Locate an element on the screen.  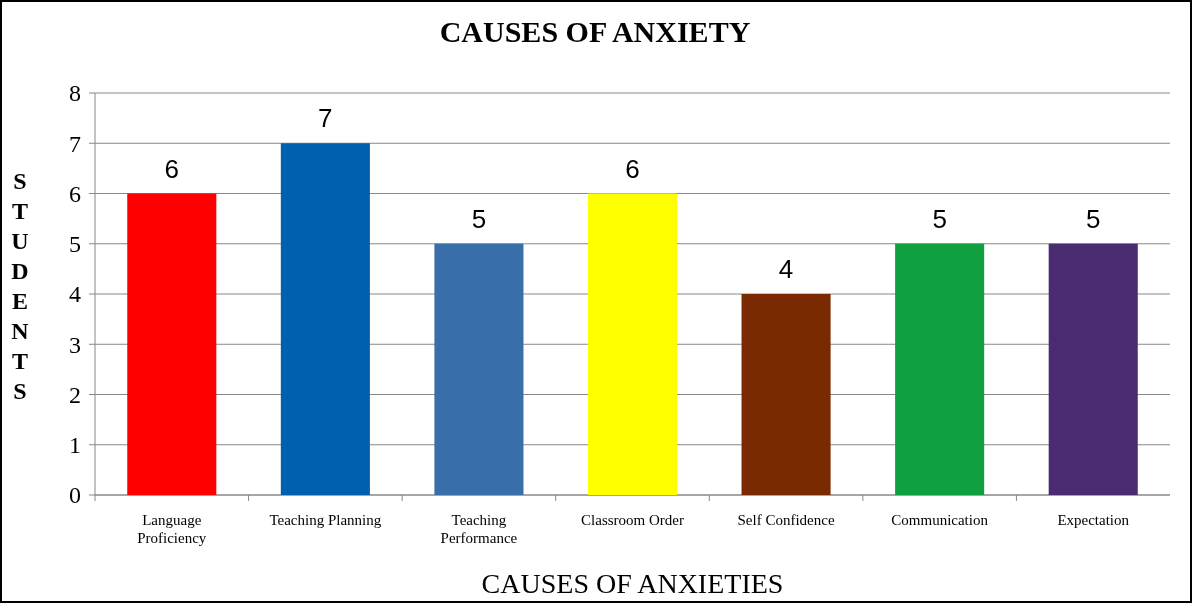
y-tick-label: 1 is located at coordinates (75, 445).